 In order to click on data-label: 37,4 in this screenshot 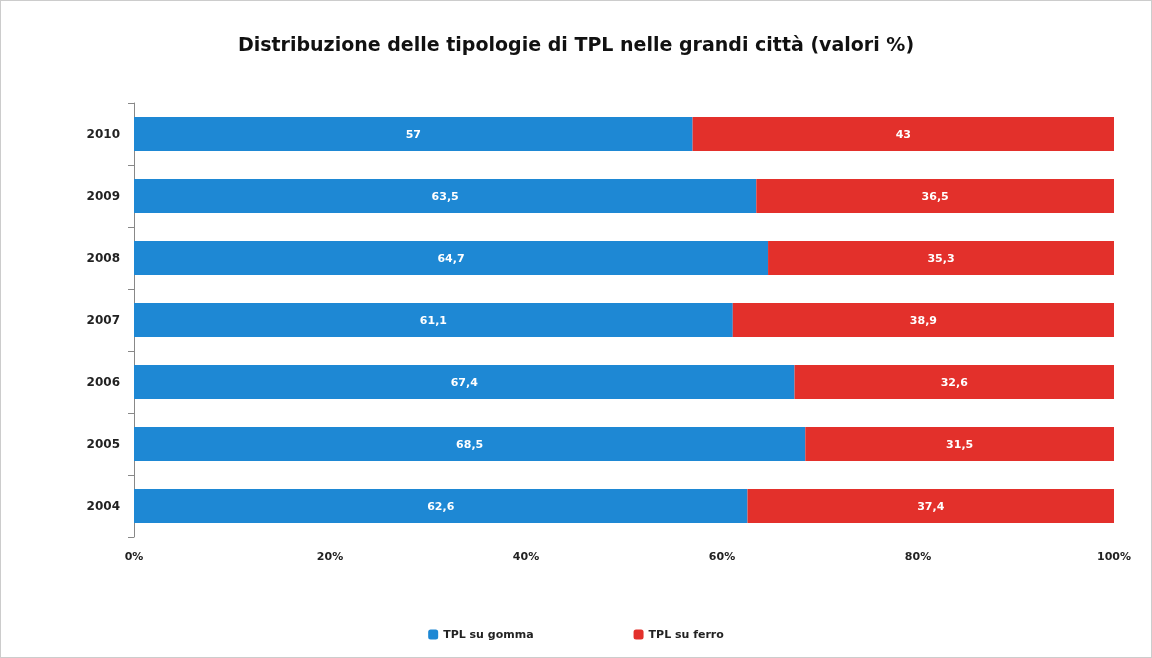, I will do `click(931, 506)`.